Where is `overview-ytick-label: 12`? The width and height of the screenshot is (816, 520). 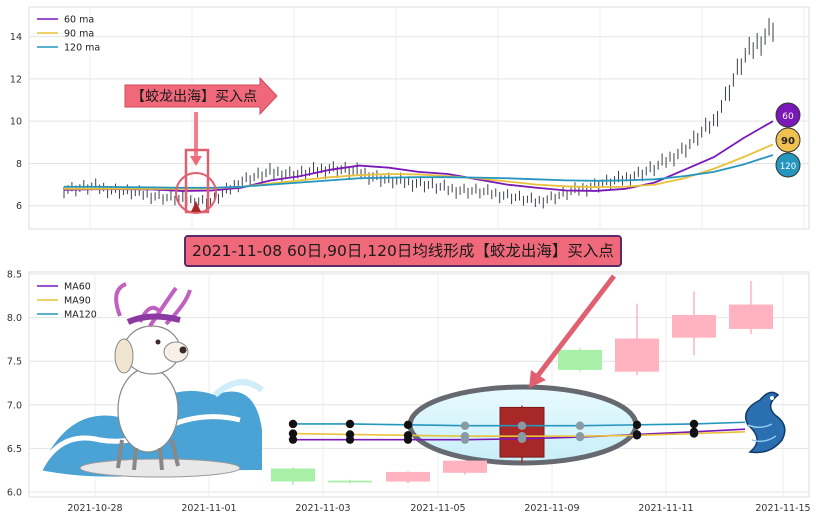
overview-ytick-label: 12 is located at coordinates (16, 79).